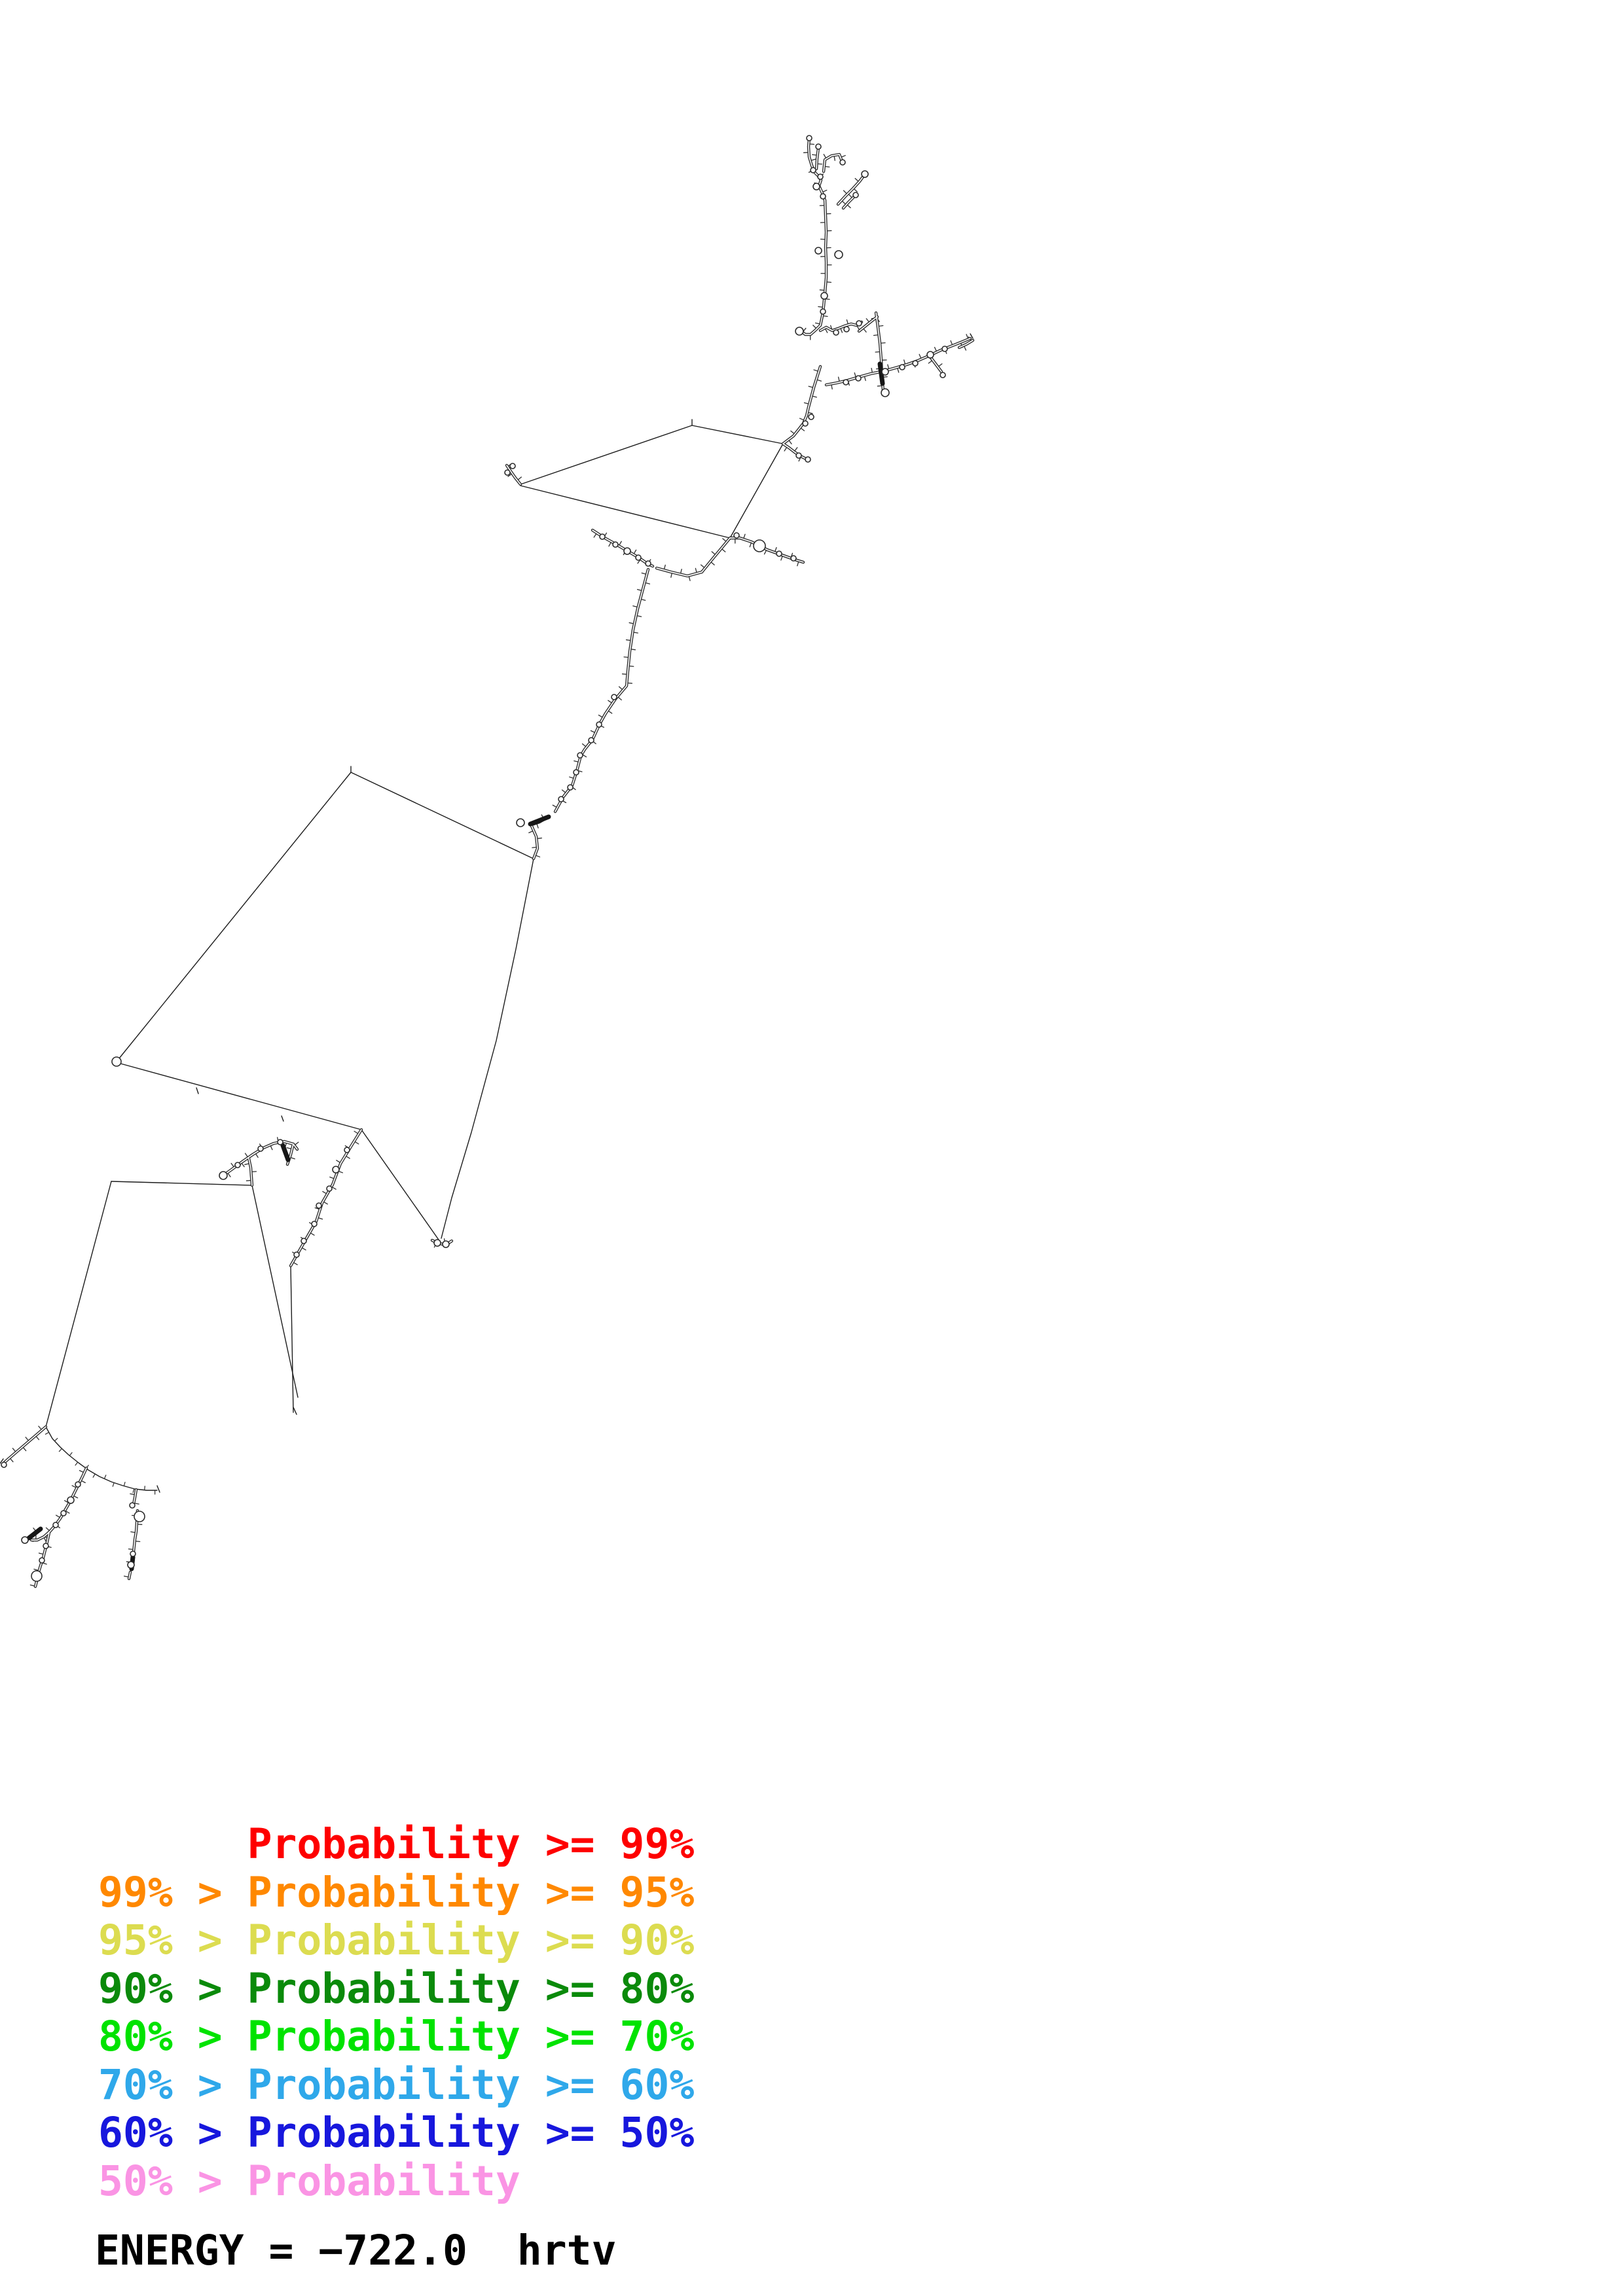 This screenshot has height=2296, width=1623. Describe the element at coordinates (396, 2084) in the screenshot. I see `legend-row-6: 70% > Probability >= 60%` at that location.